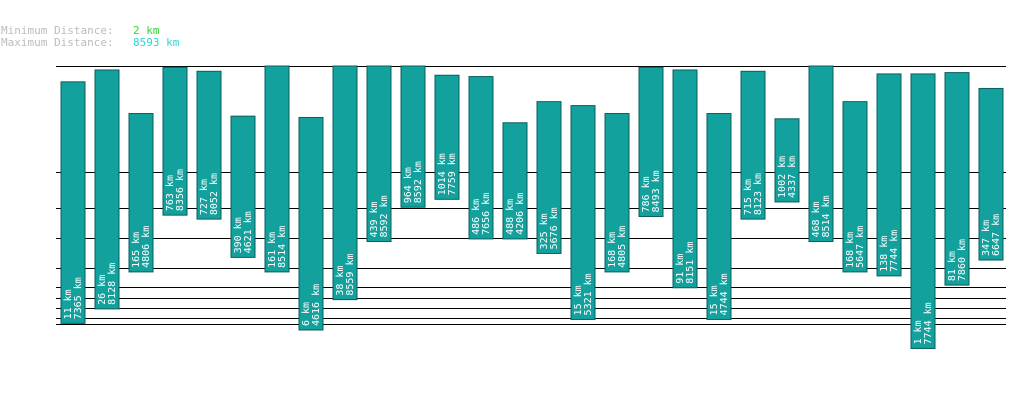  What do you see at coordinates (884, 254) in the screenshot?
I see `bar-min-label: 138 km` at bounding box center [884, 254].